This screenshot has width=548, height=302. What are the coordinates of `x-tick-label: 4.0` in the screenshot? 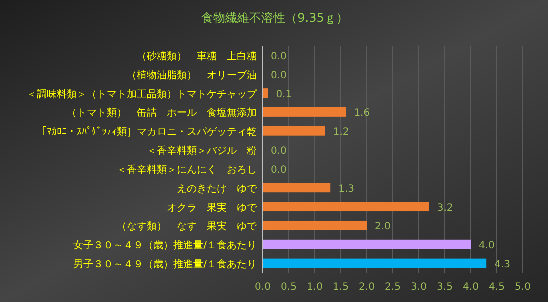 It's located at (471, 287).